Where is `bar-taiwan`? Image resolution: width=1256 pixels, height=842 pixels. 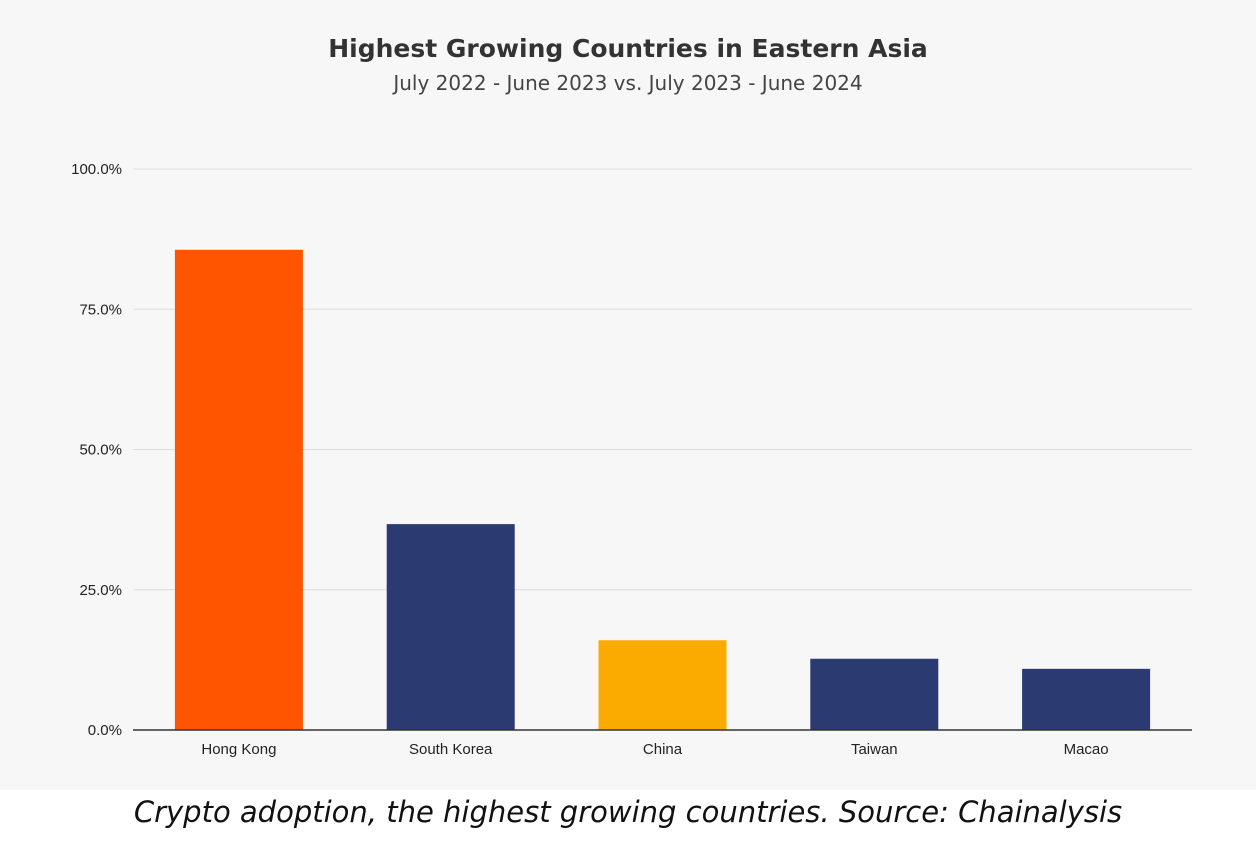
bar-taiwan is located at coordinates (874, 694).